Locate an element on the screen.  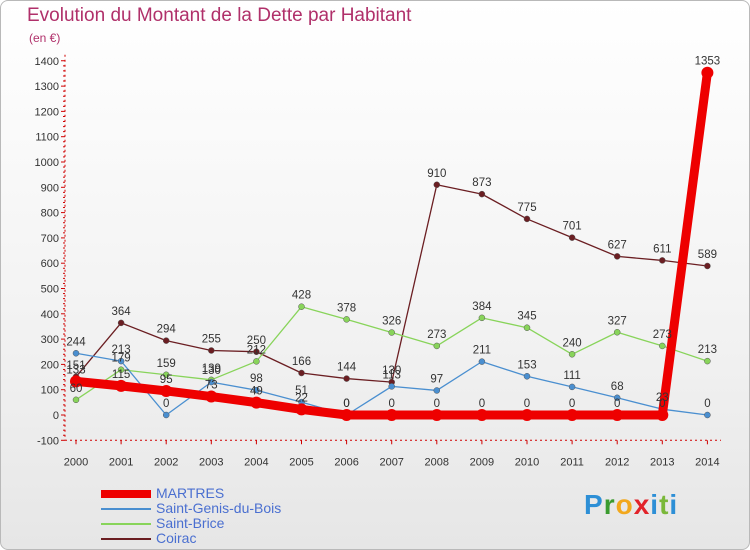
data-label-coirac: 701 is located at coordinates (572, 227).